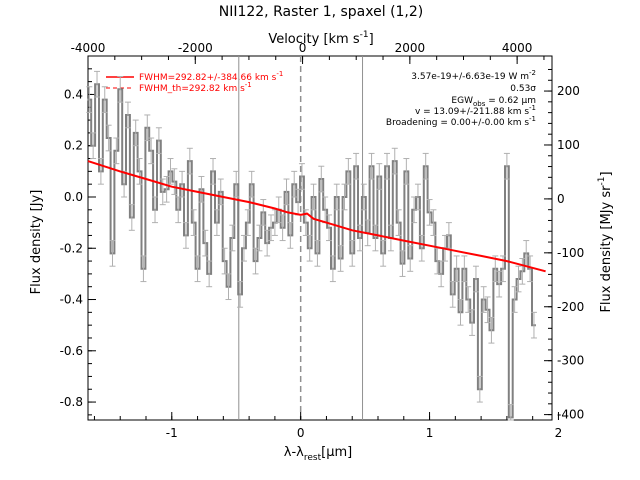  I want to click on y-tick-label: -0.8, so click(71, 402).